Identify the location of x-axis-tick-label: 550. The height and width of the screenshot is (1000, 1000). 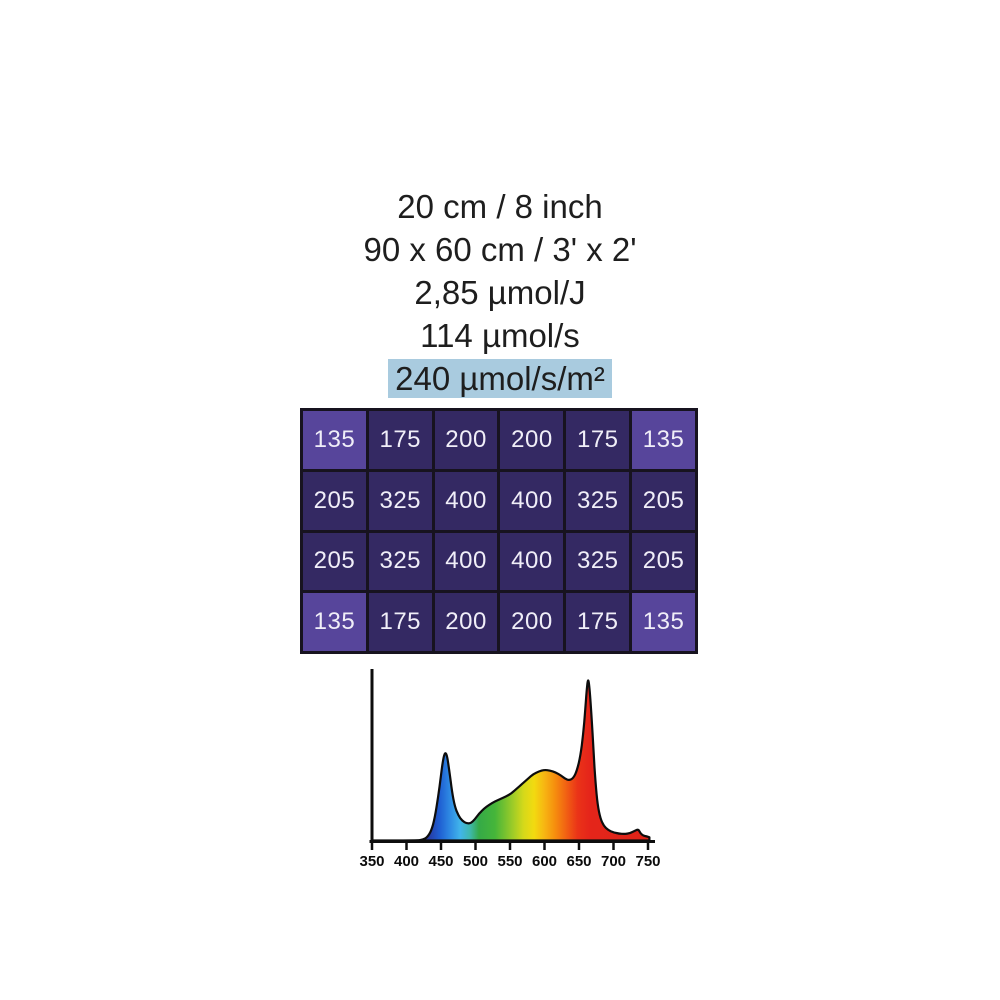
(509, 861).